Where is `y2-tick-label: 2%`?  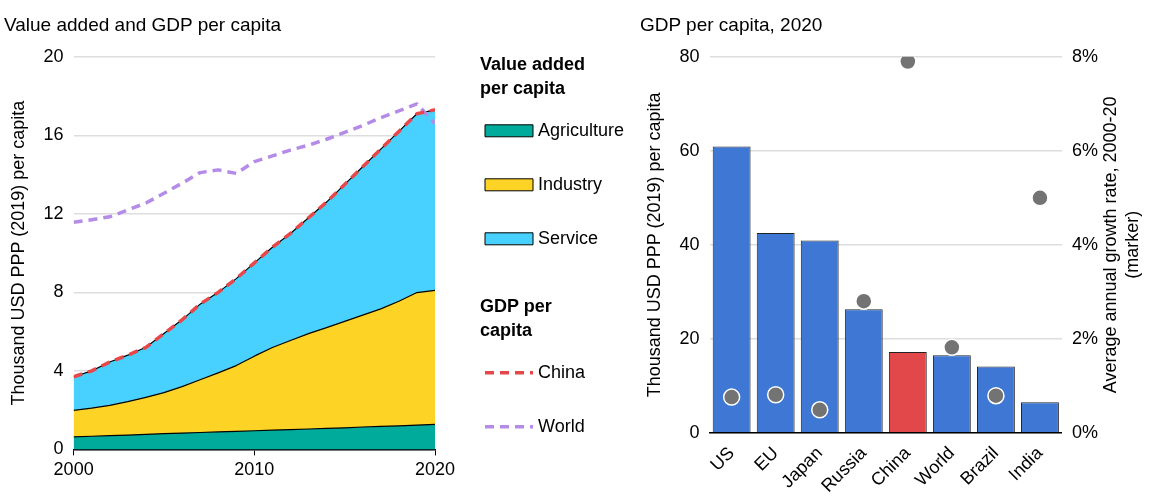
y2-tick-label: 2% is located at coordinates (1084, 337).